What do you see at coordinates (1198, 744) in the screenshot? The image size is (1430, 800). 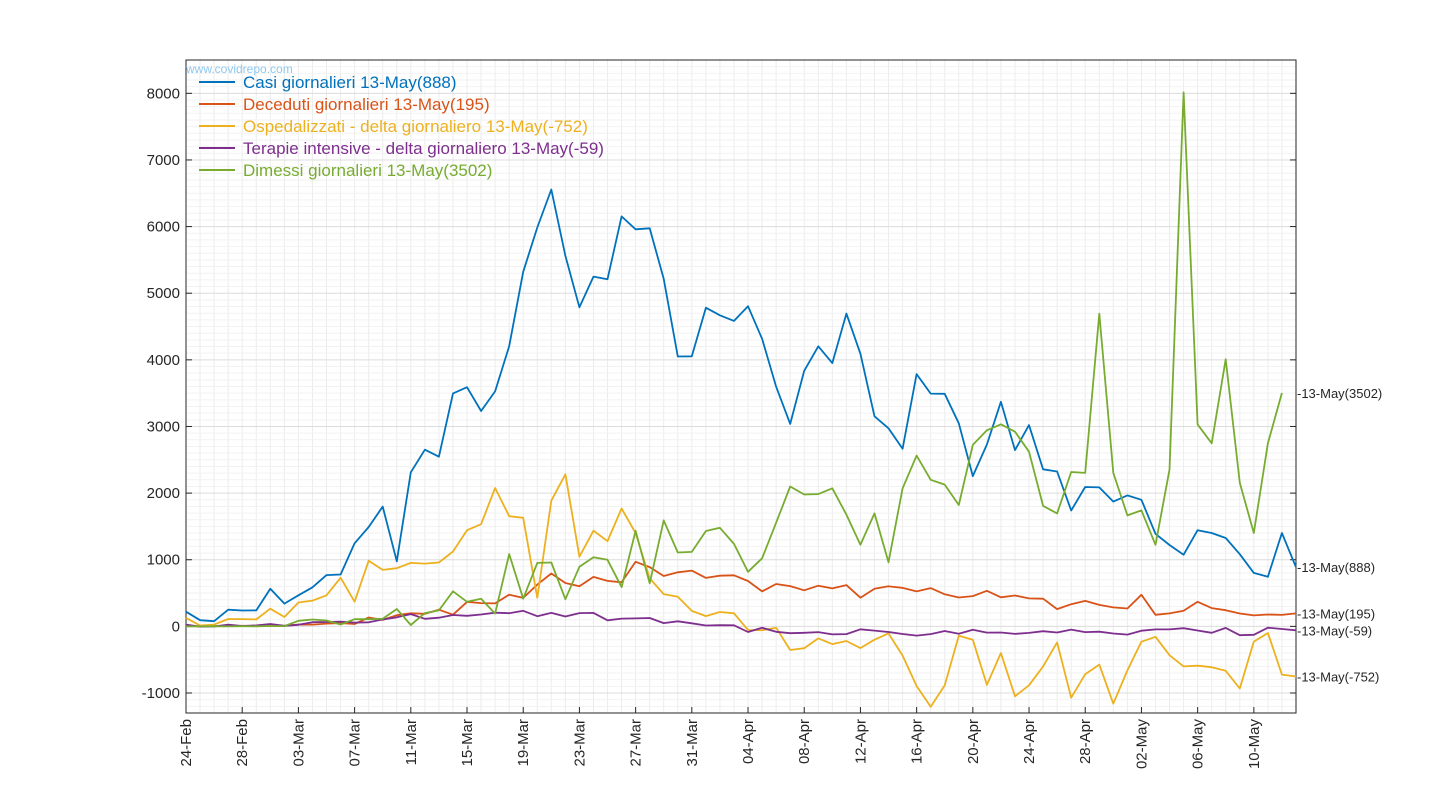 I see `x-tick-label: 06-May` at bounding box center [1198, 744].